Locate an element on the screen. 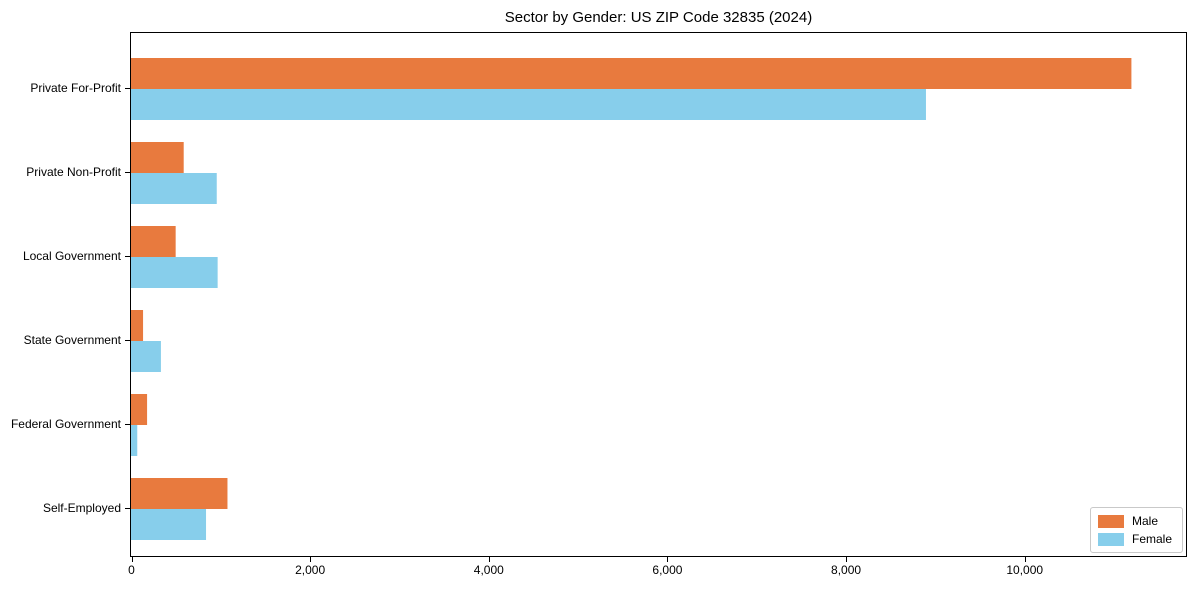 This screenshot has width=1200, height=600. legend: Male Female is located at coordinates (1136, 530).